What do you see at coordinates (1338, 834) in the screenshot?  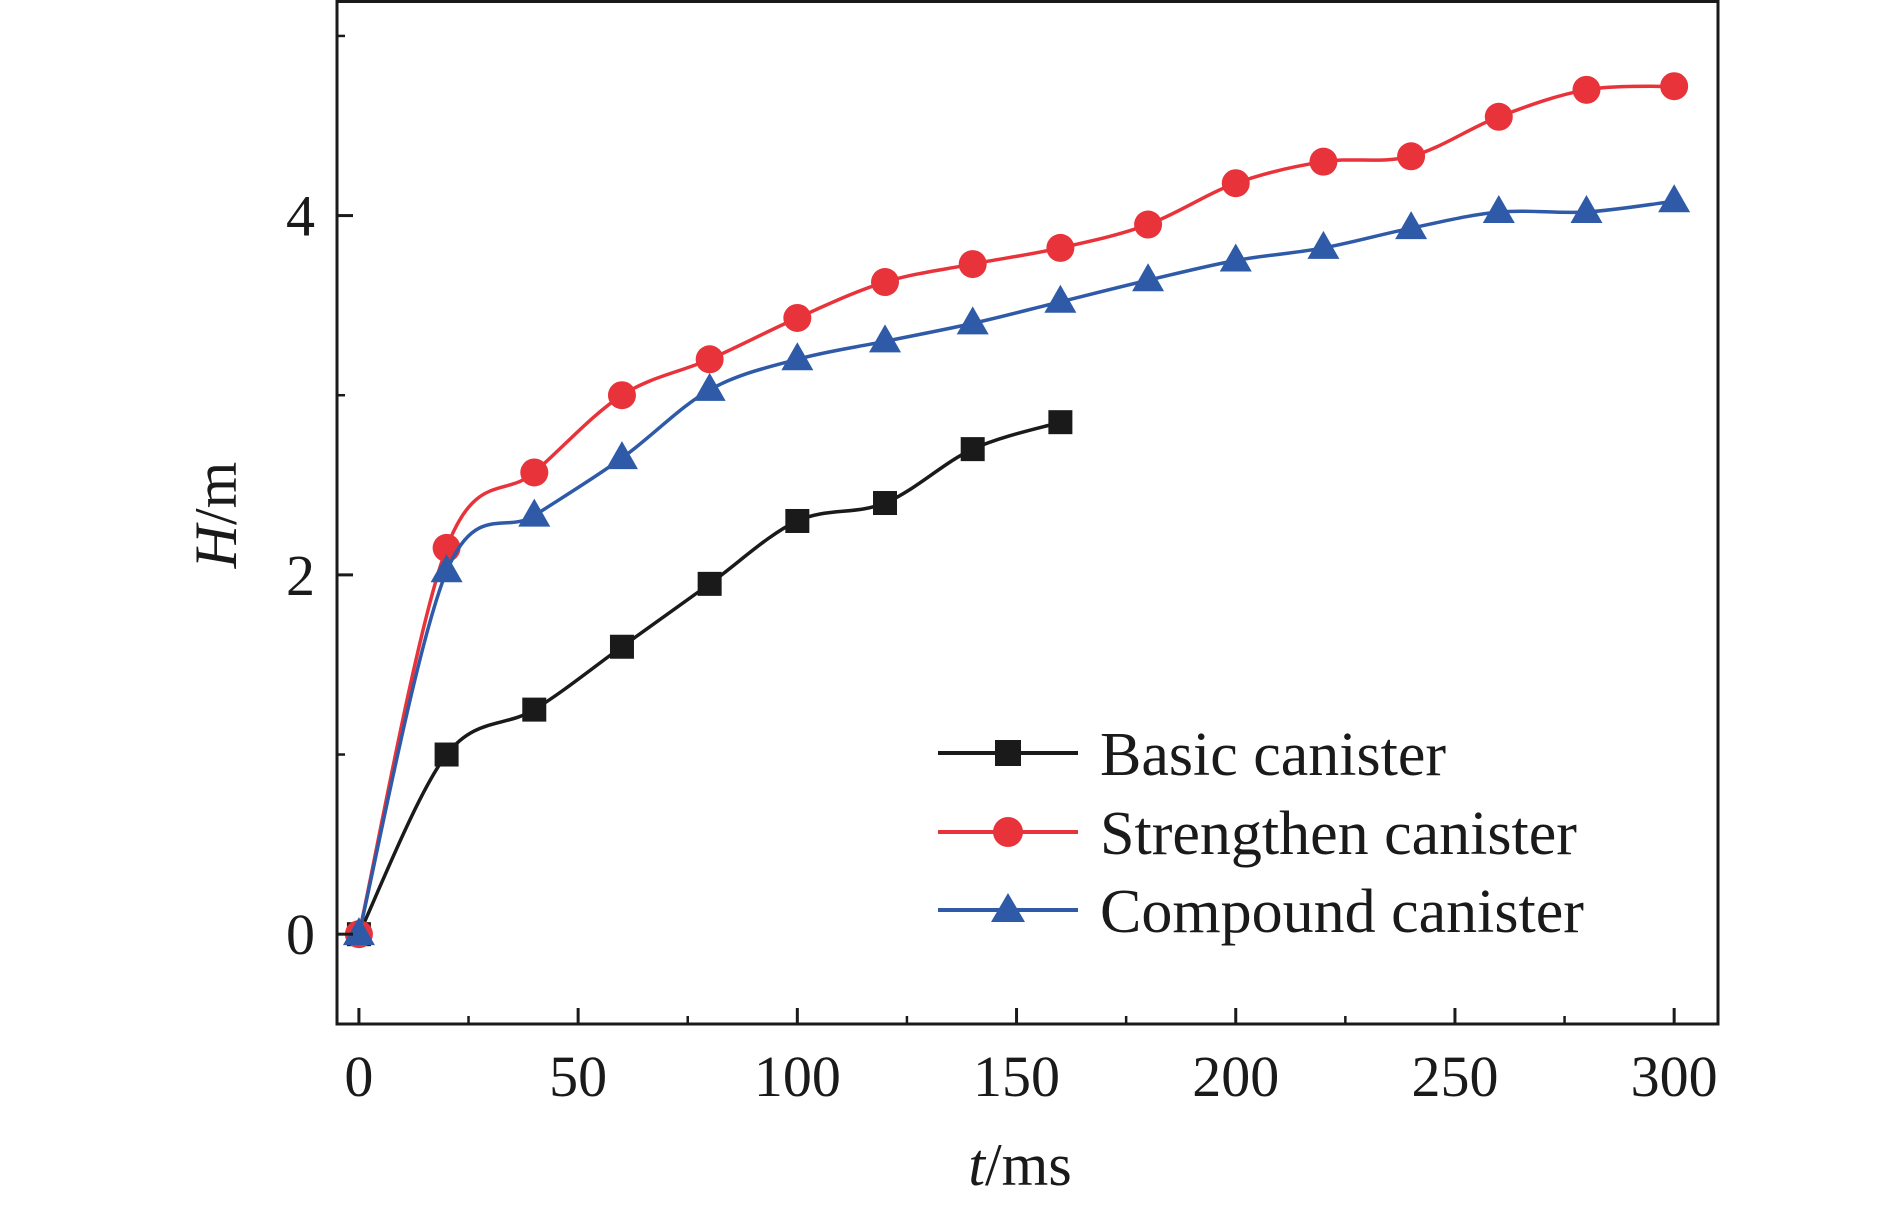 I see `legend-label-strengthen: Strengthen canister` at bounding box center [1338, 834].